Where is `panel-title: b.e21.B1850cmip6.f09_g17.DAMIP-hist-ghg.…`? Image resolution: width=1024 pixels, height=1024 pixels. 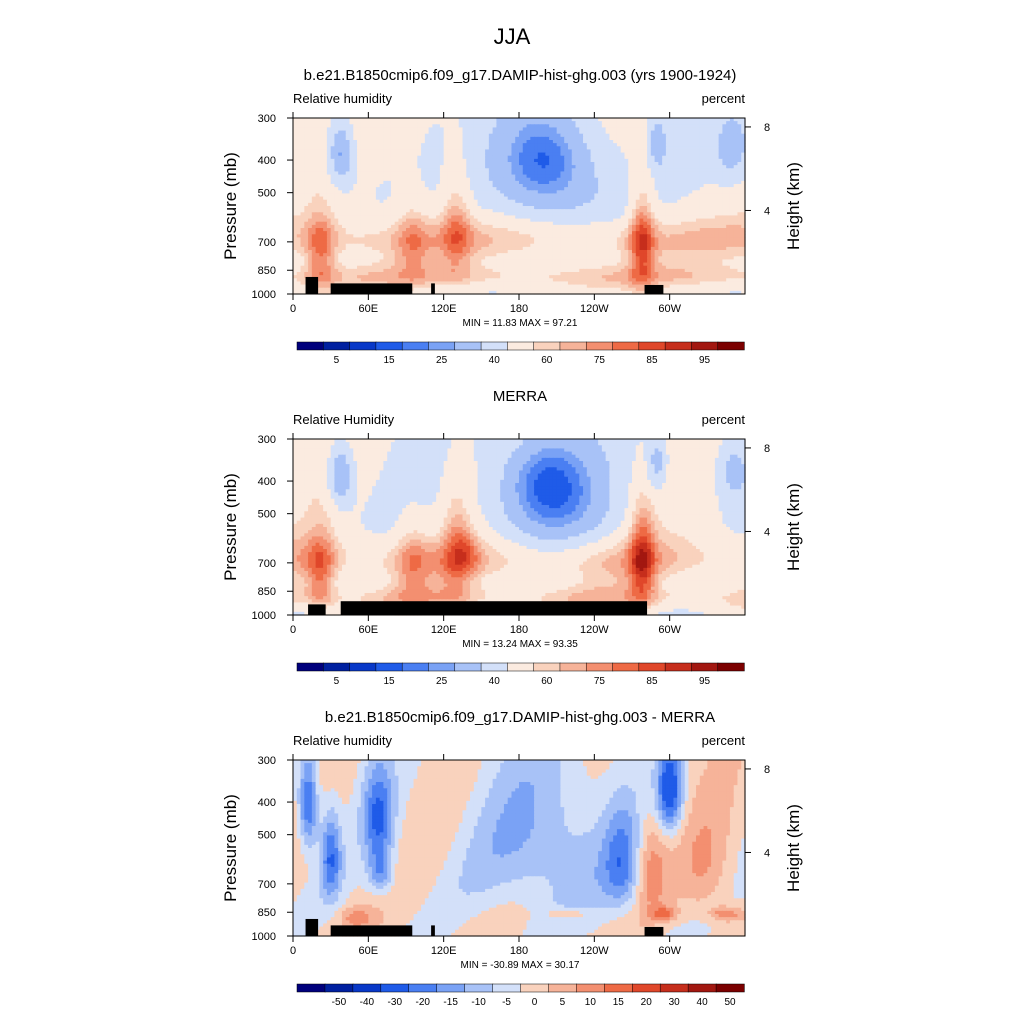
panel-title: b.e21.B1850cmip6.f09_g17.DAMIP-hist-ghg.… is located at coordinates (520, 75).